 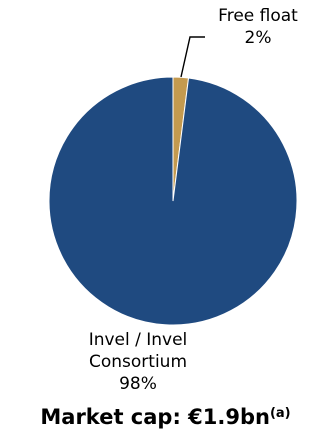 What do you see at coordinates (138, 384) in the screenshot?
I see `invel-label-value: 98%` at bounding box center [138, 384].